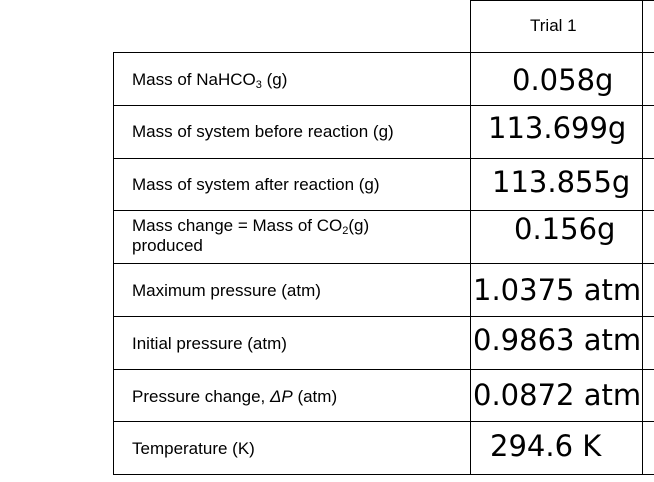 Image resolution: width=654 pixels, height=482 pixels. What do you see at coordinates (263, 131) in the screenshot?
I see `row-label-mass-before: Mass of system before reaction (g)` at bounding box center [263, 131].